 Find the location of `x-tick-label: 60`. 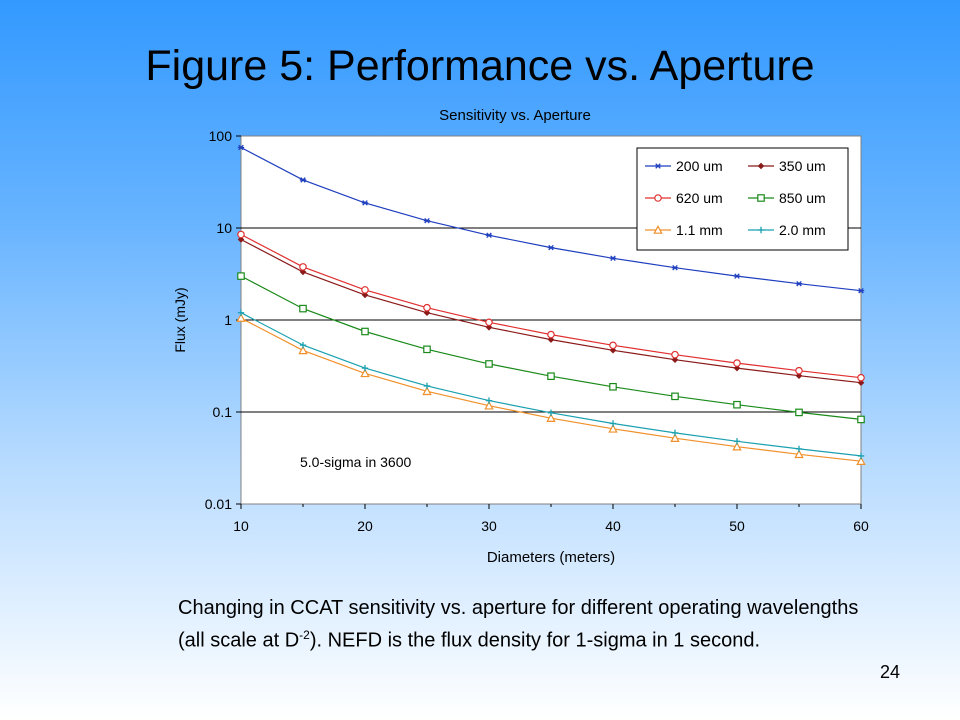

x-tick-label: 60 is located at coordinates (861, 526).